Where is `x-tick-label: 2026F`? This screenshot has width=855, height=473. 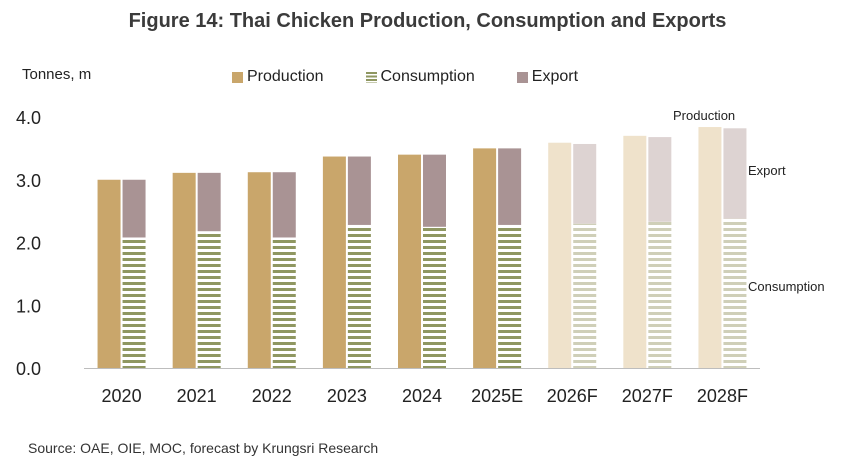
x-tick-label: 2026F is located at coordinates (572, 396).